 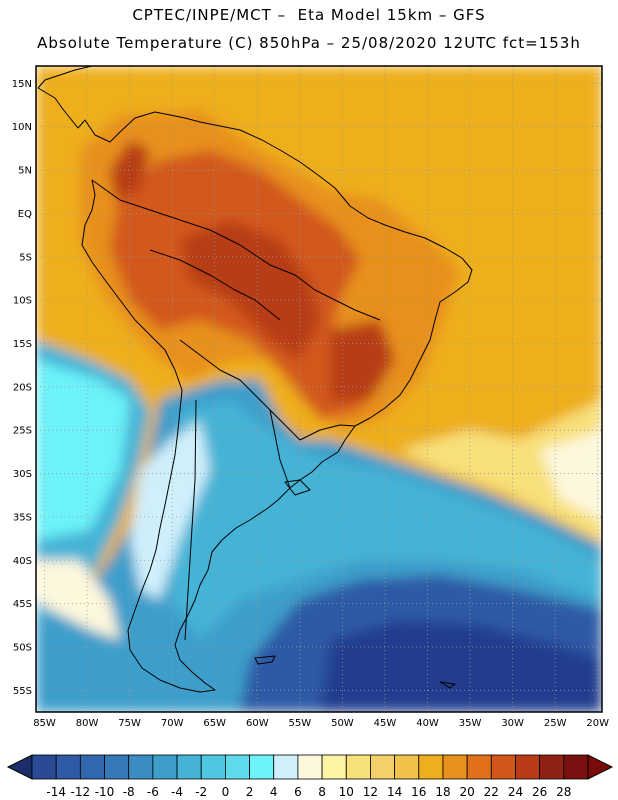 I want to click on longitude-tick-label: 20W, so click(x=597, y=723).